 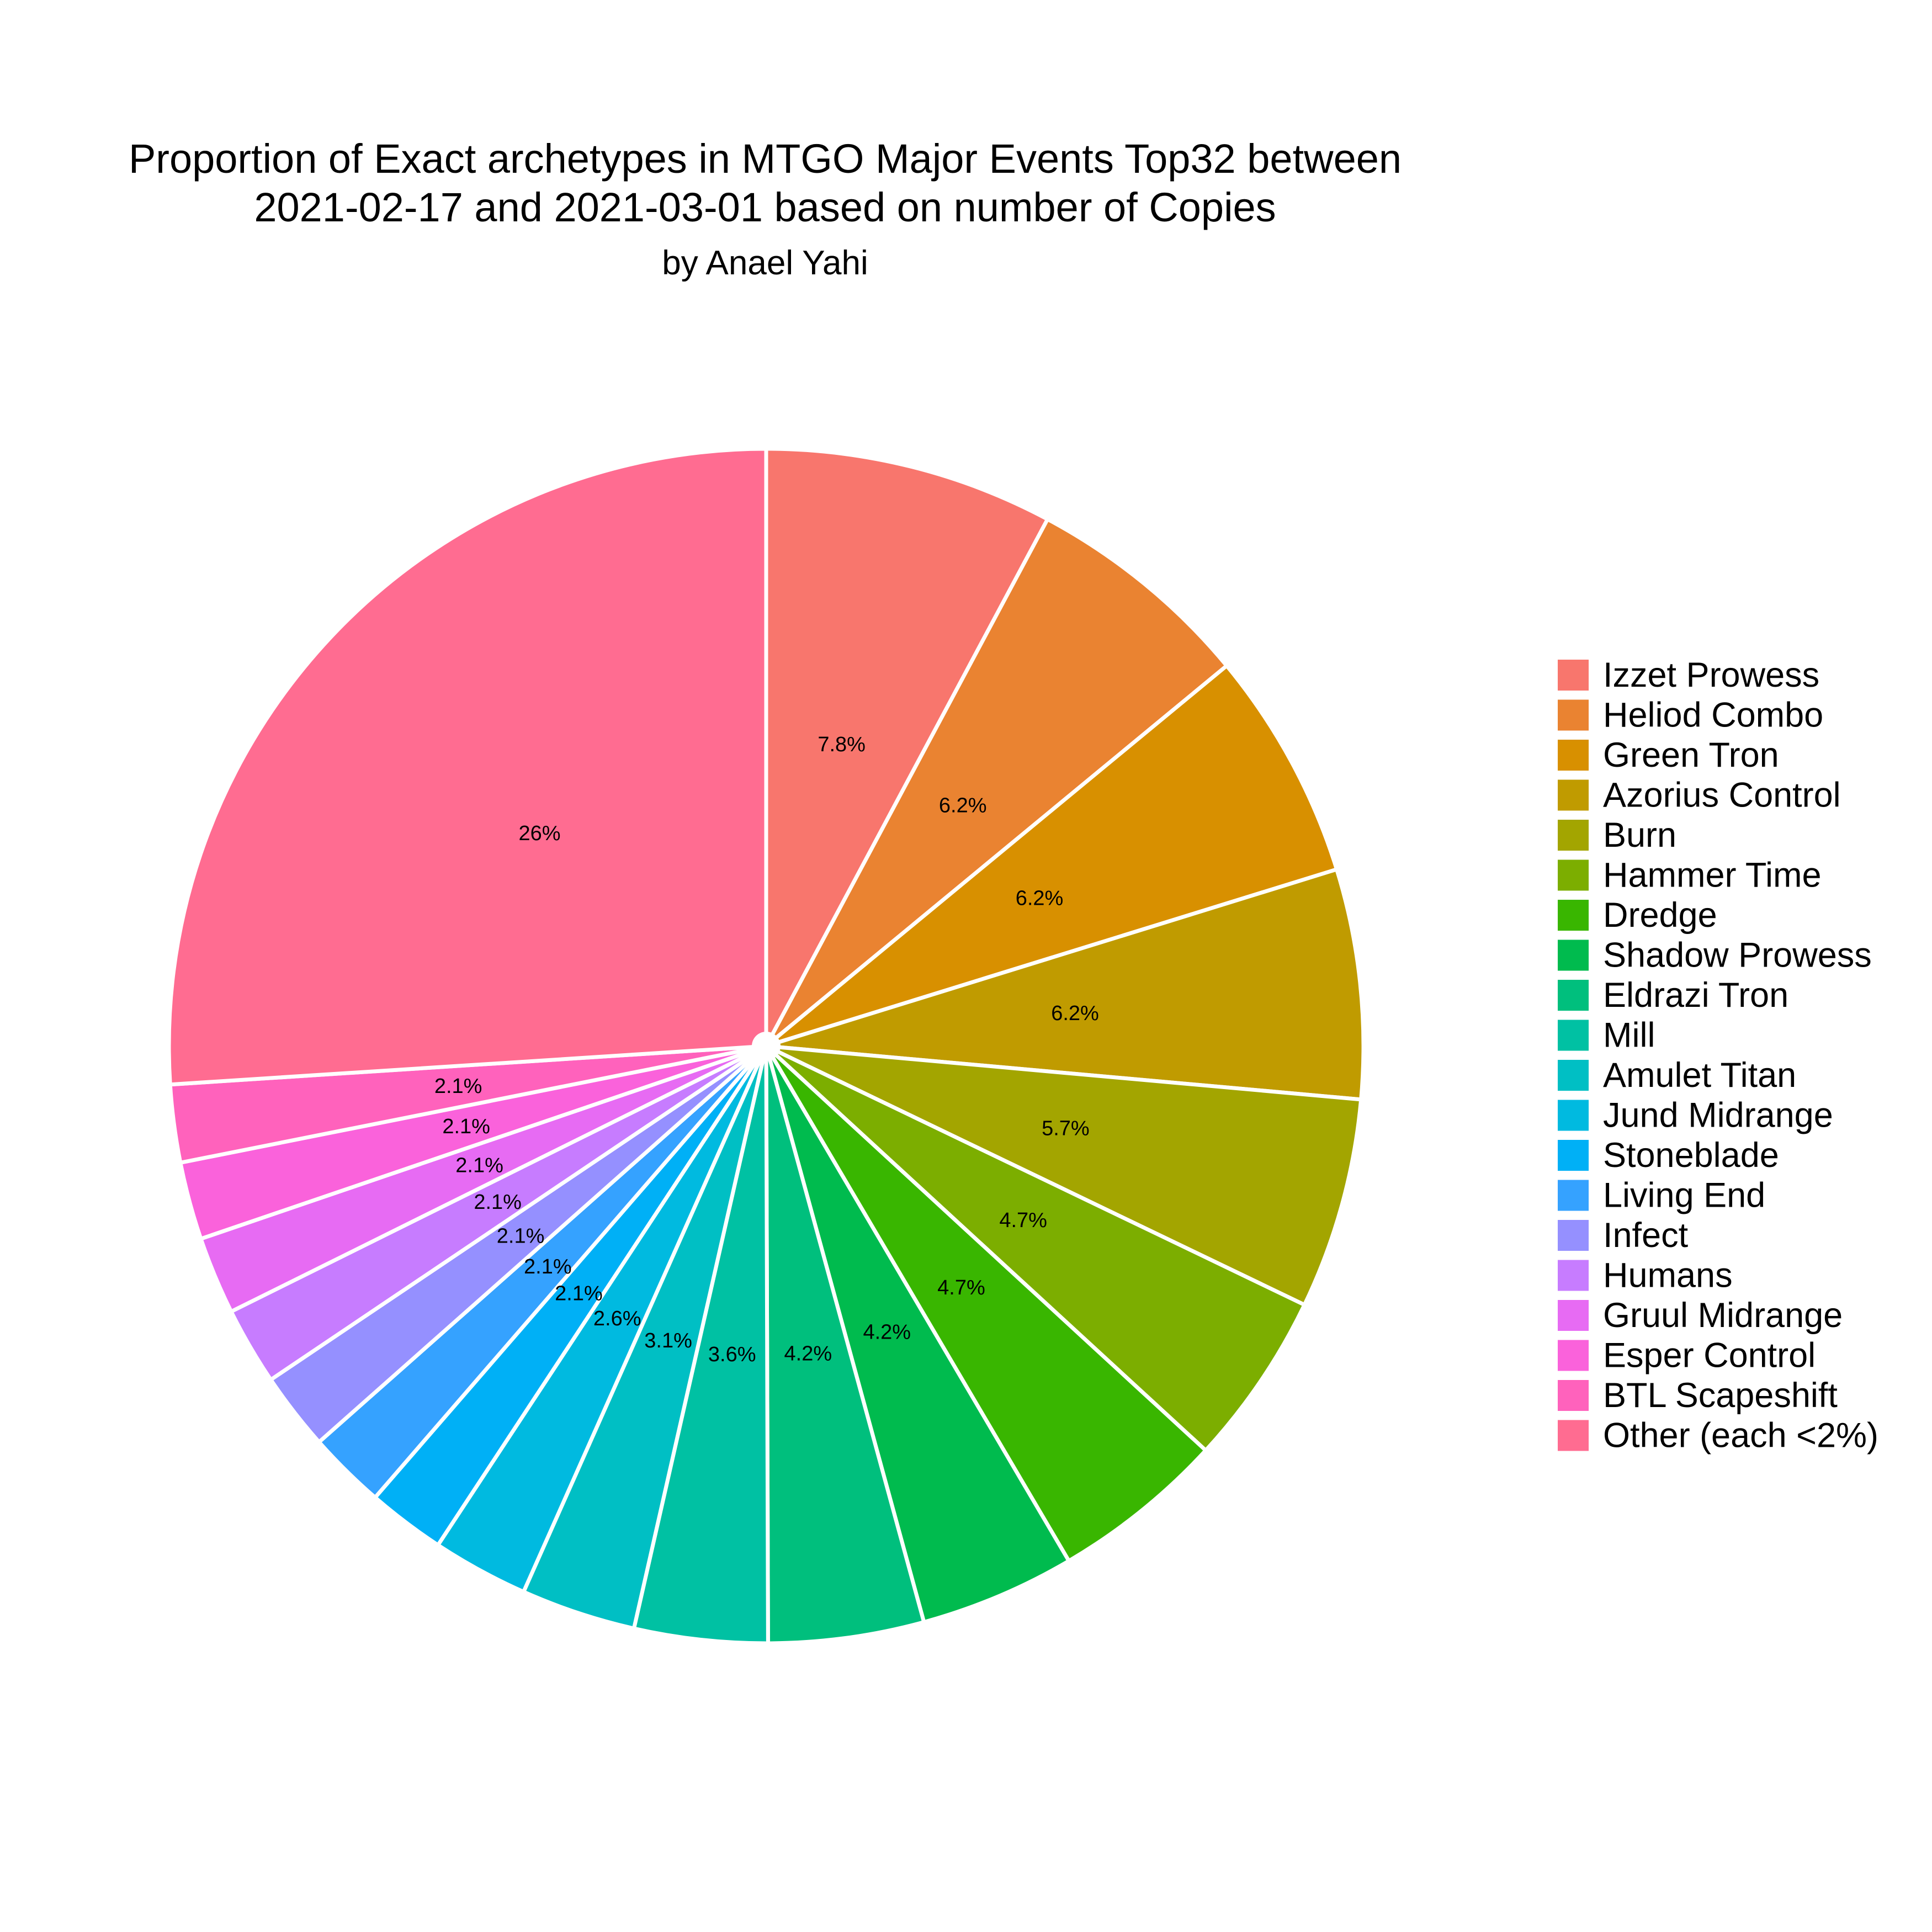 I want to click on legend-item: Stoneblade, so click(x=1669, y=1156).